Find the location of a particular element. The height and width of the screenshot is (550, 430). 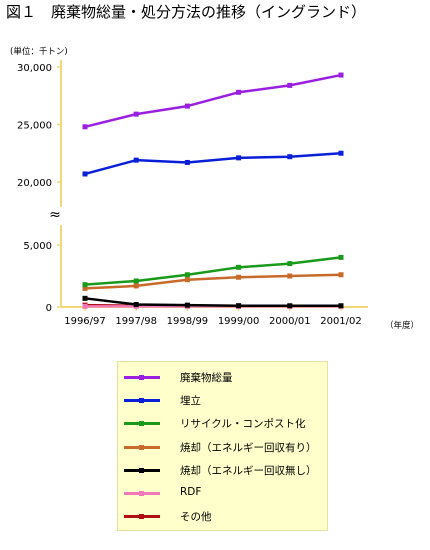

axis-break-mark: ≈ is located at coordinates (55, 215).